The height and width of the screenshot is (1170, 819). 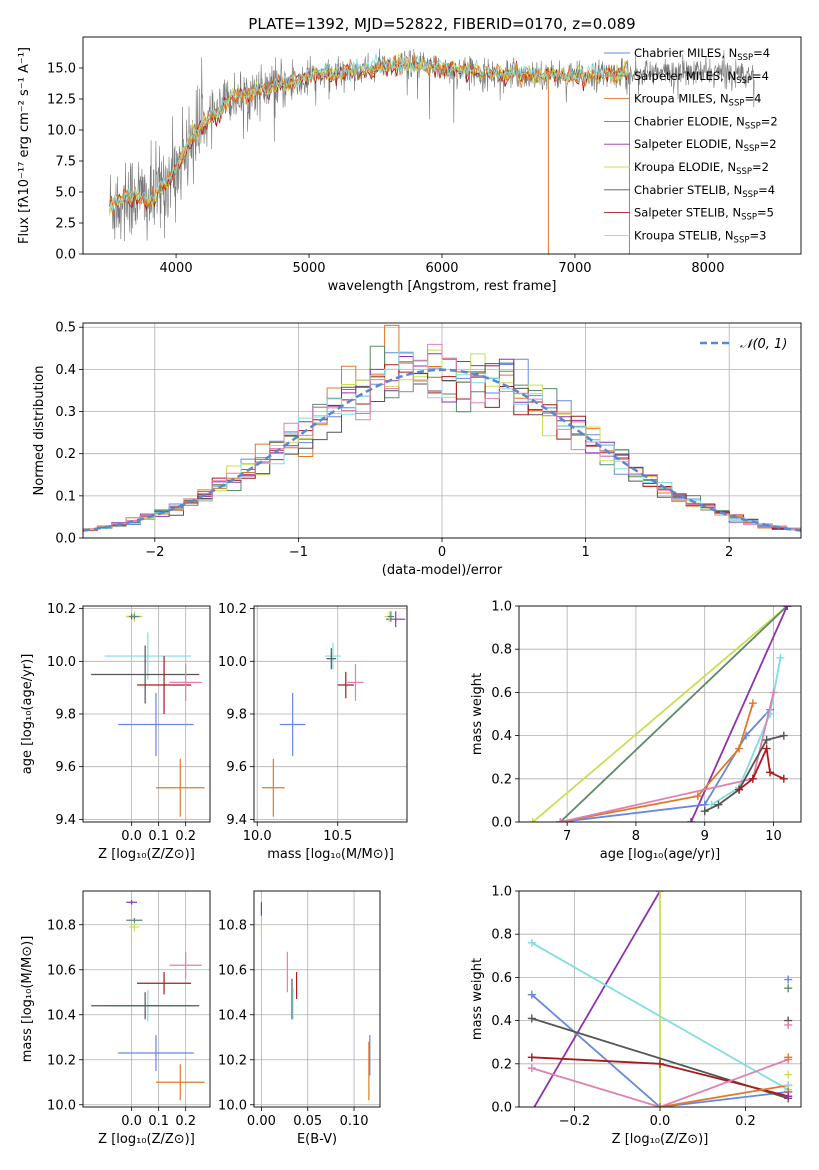 What do you see at coordinates (65, 328) in the screenshot?
I see `tick-label-y: 0.5` at bounding box center [65, 328].